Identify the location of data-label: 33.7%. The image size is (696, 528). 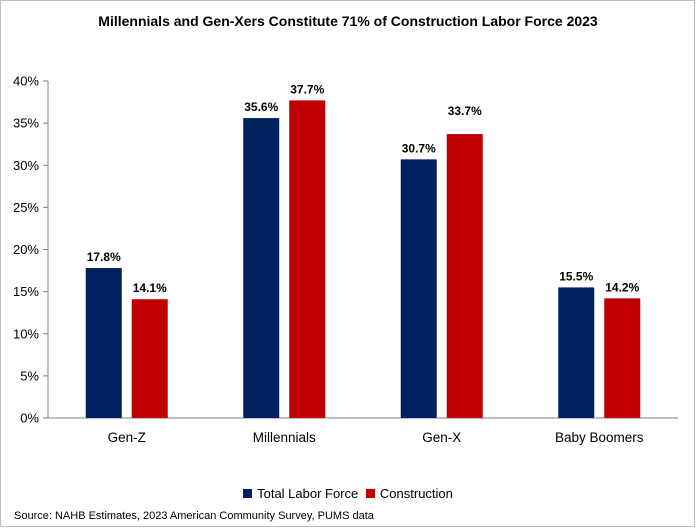
(465, 111).